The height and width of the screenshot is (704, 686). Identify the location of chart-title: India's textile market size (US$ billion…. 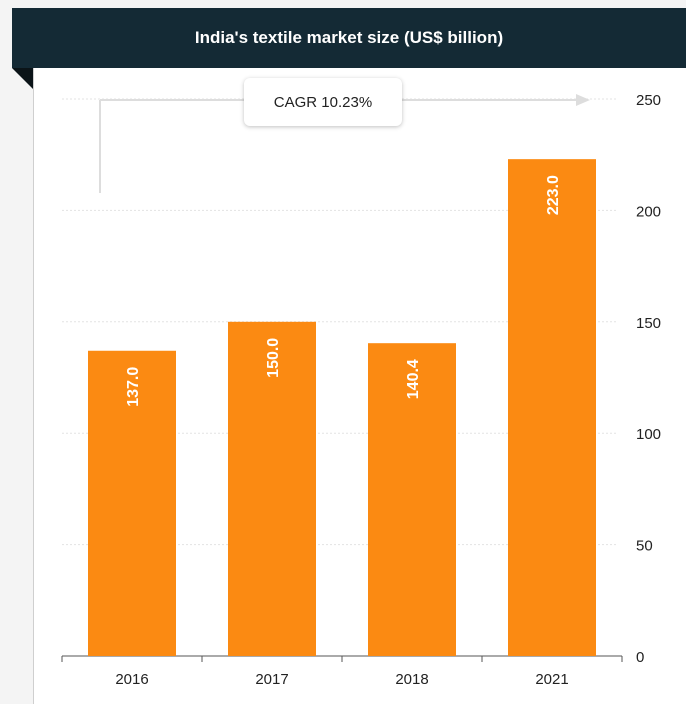
(349, 37).